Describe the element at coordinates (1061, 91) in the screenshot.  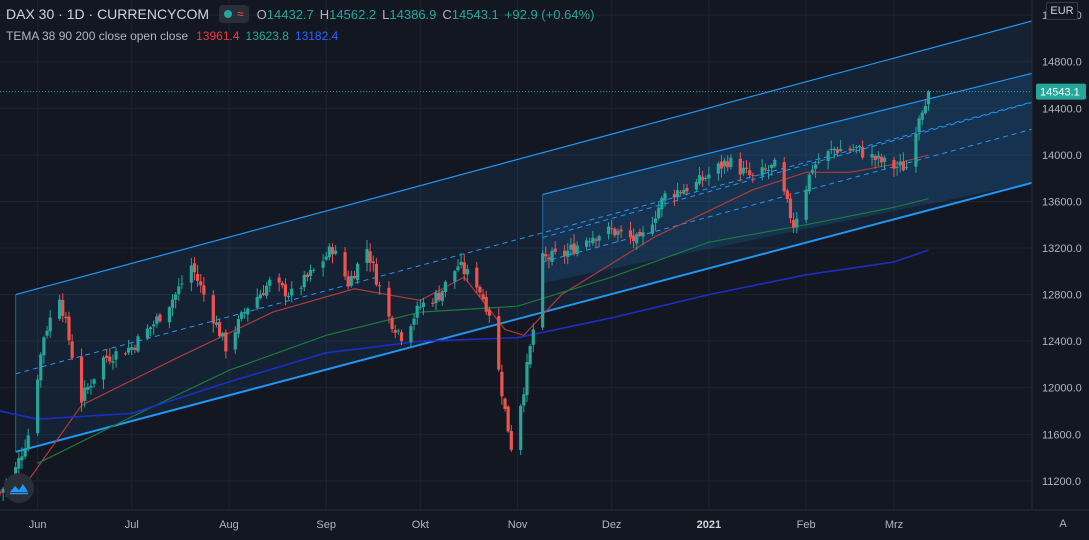
I see `last-price-tag` at that location.